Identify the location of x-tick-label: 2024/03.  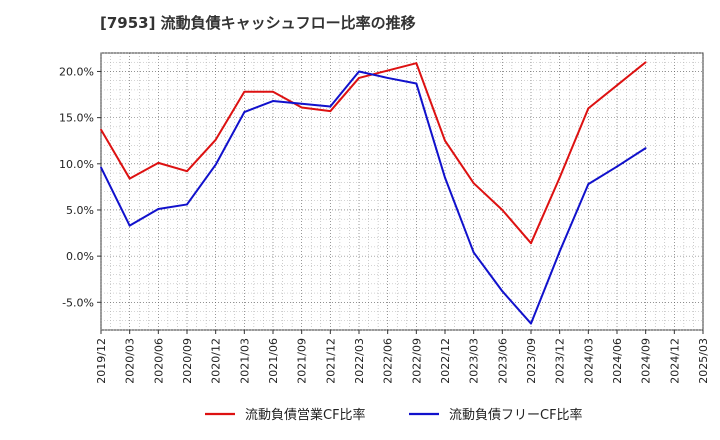
(588, 361).